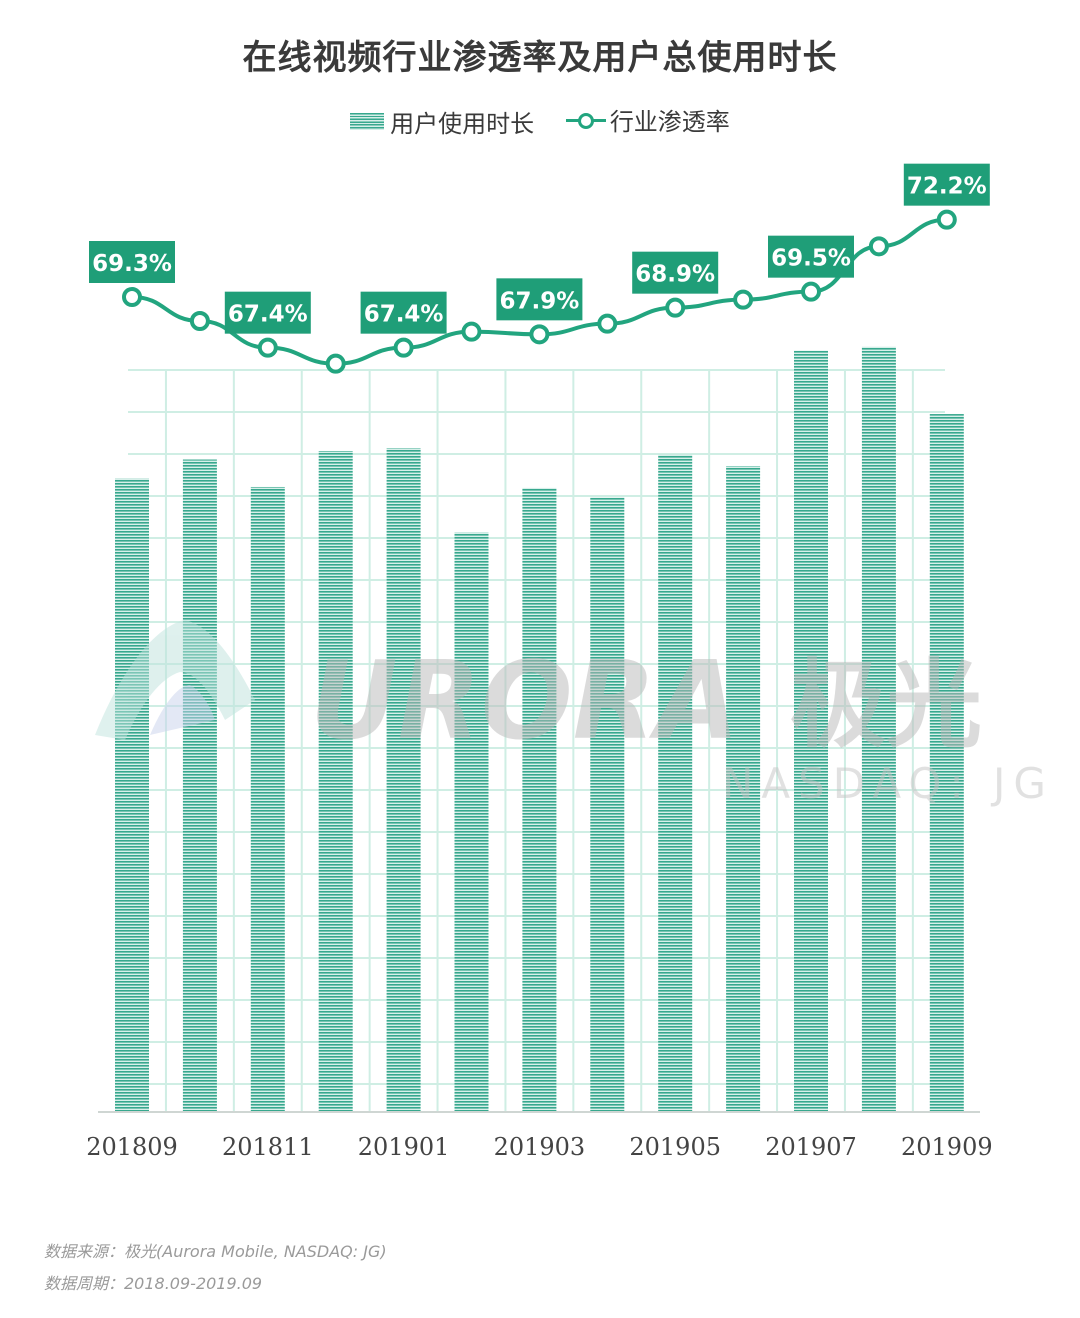 The height and width of the screenshot is (1318, 1080). What do you see at coordinates (947, 1147) in the screenshot?
I see `x-tick-label: 201909` at bounding box center [947, 1147].